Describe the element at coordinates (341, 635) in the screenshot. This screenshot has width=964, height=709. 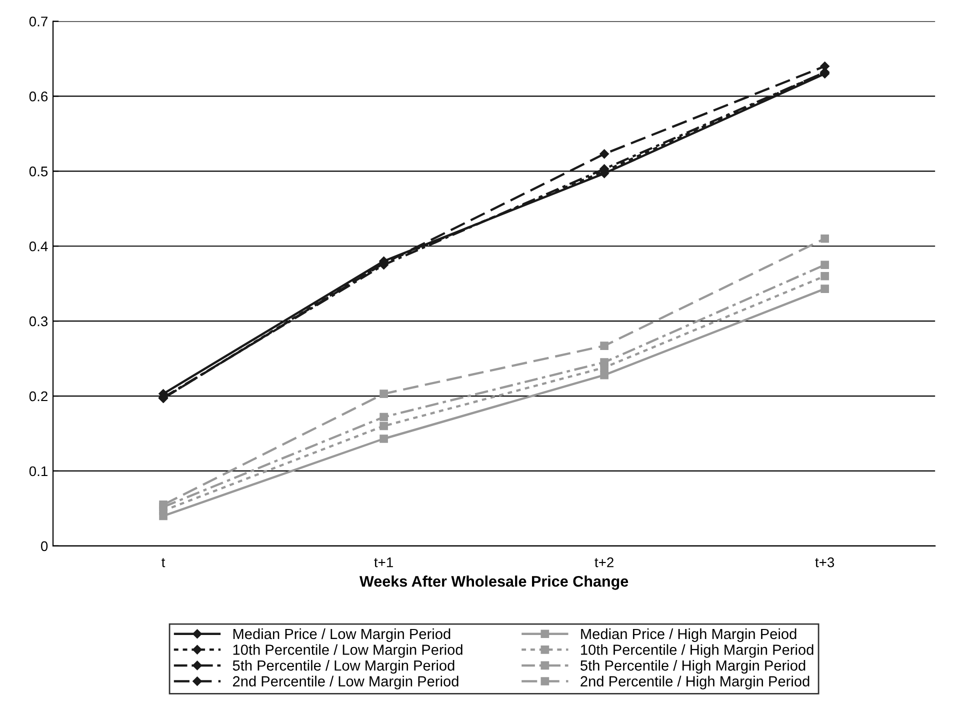
I see `legend-label: Median Price / Low Margin Period` at that location.